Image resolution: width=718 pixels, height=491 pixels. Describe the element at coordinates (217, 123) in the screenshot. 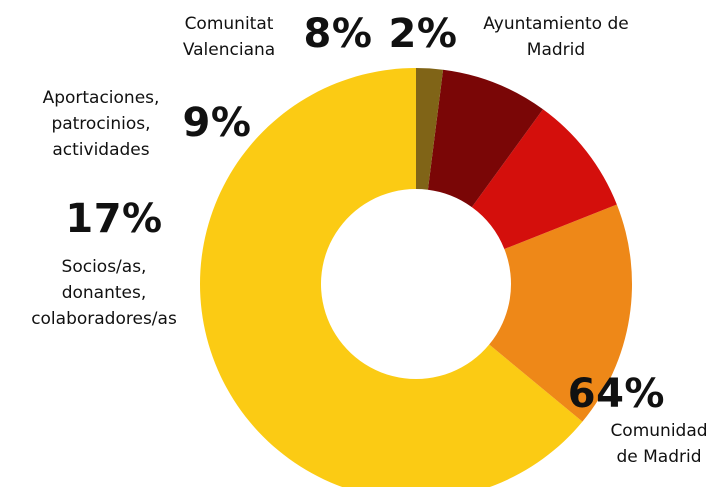

I see `slice-value-label-aportaciones: 9%` at that location.